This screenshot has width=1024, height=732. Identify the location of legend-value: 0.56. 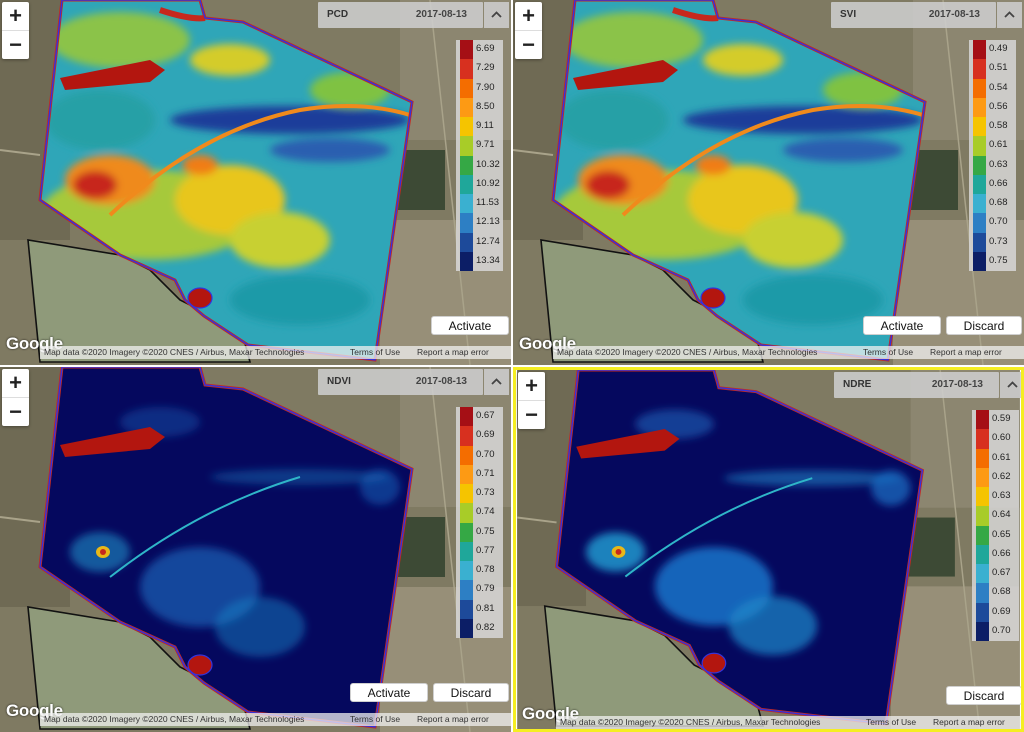
(998, 106).